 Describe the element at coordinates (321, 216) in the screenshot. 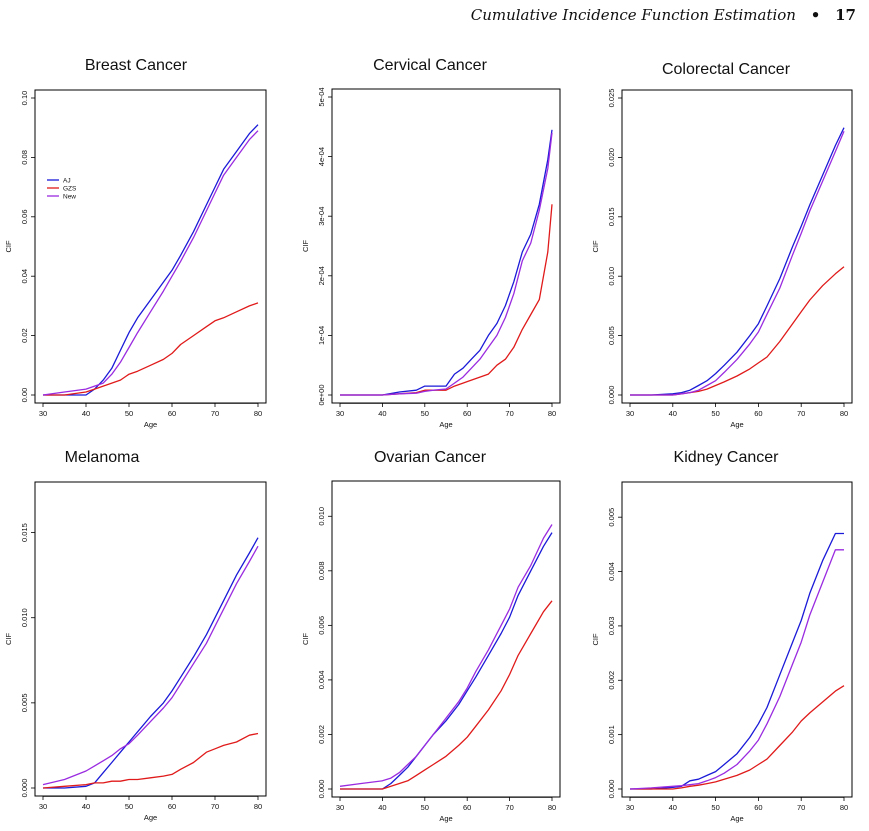

I see `y-tick-label: 3e-04` at that location.